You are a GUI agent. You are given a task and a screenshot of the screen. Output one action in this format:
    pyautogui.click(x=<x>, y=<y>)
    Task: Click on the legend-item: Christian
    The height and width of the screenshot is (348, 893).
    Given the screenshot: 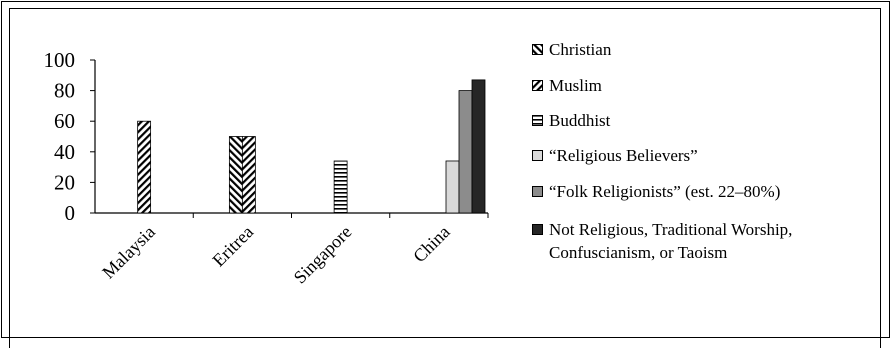 What is the action you would take?
    pyautogui.click(x=571, y=49)
    